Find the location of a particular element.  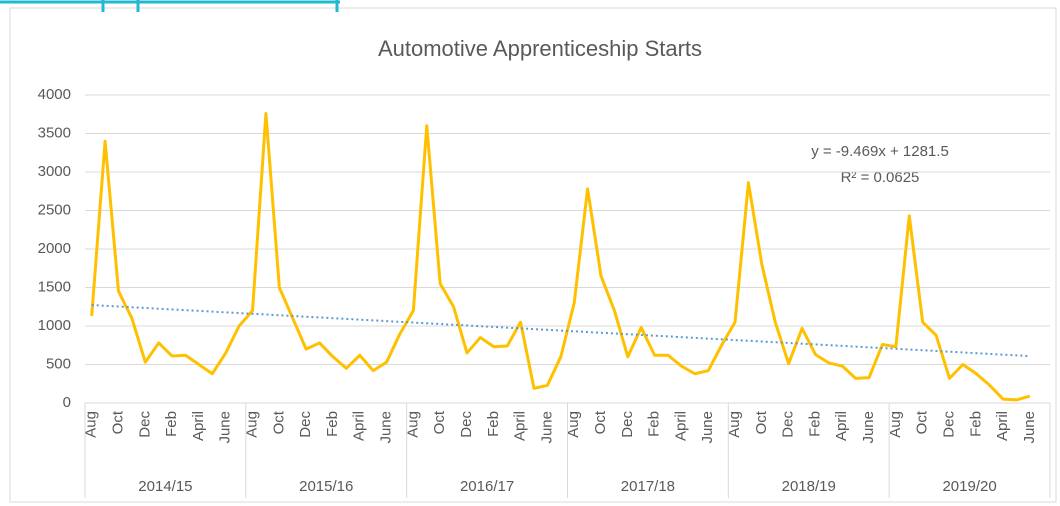

y-tick-label: 0 is located at coordinates (67, 402).